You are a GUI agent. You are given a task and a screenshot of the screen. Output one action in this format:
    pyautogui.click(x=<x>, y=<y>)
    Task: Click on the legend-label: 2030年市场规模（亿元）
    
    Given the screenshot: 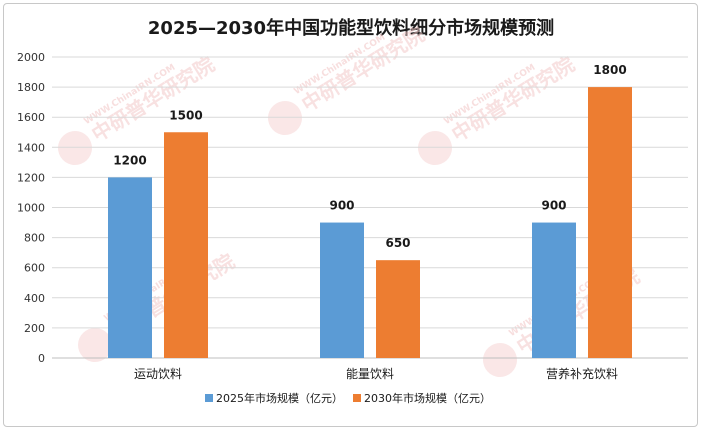 What is the action you would take?
    pyautogui.click(x=427, y=398)
    